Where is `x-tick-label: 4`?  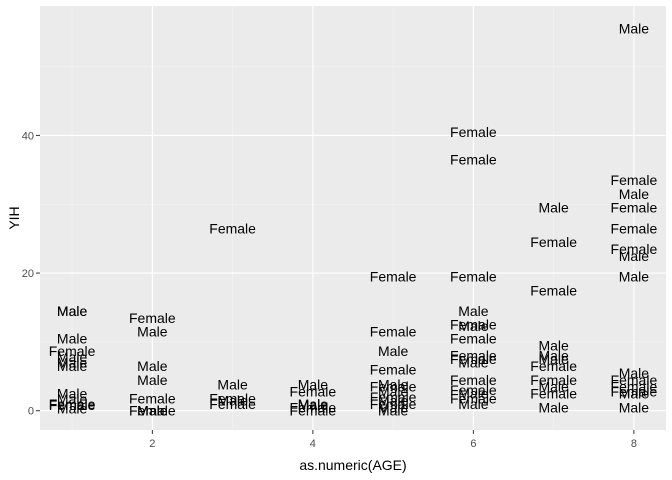
x-tick-label: 4 is located at coordinates (313, 444).